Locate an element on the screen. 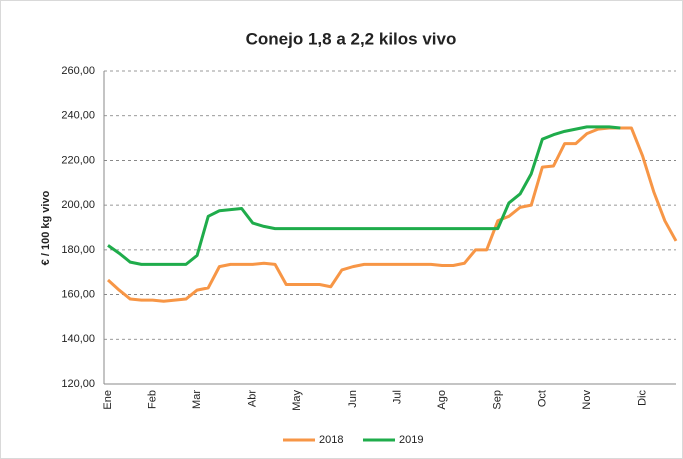 This screenshot has height=459, width=683. x-tick-label: Oct is located at coordinates (542, 398).